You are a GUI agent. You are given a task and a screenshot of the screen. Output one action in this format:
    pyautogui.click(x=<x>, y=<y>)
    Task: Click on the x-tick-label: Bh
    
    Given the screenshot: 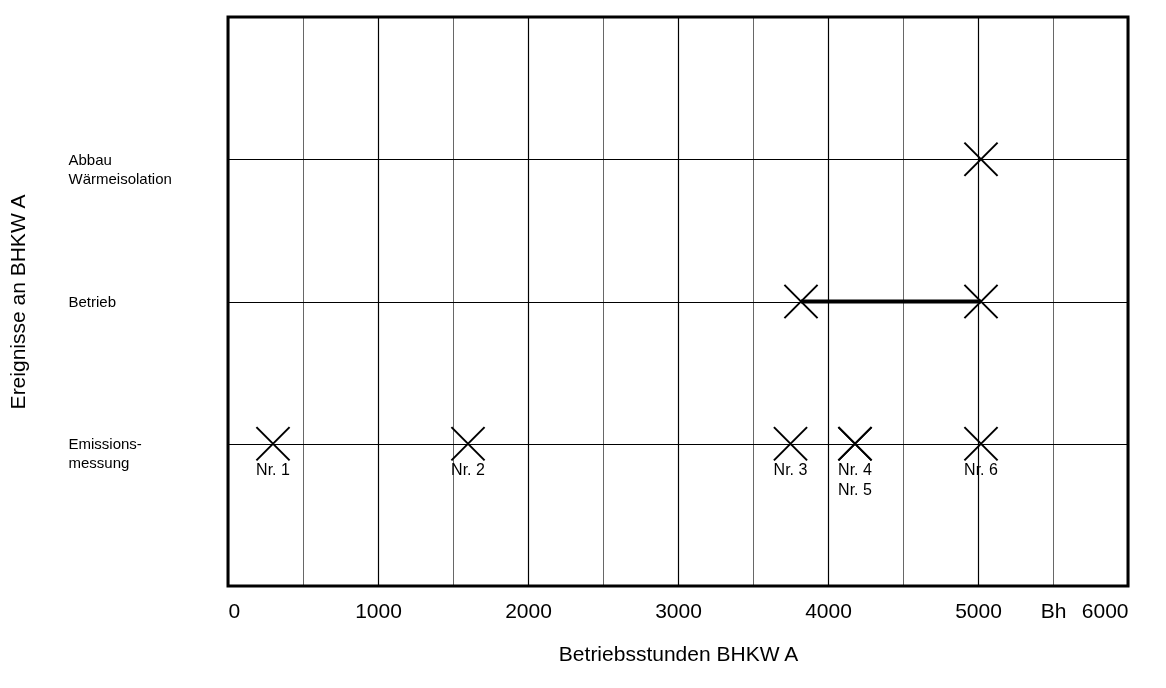 What is the action you would take?
    pyautogui.click(x=1053, y=610)
    